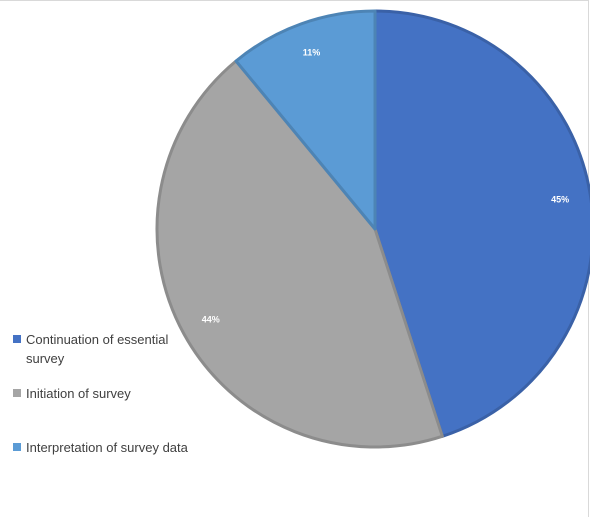 This screenshot has height=518, width=590. What do you see at coordinates (97, 349) in the screenshot?
I see `legend-label-continuation: Continuation of essential survey` at bounding box center [97, 349].